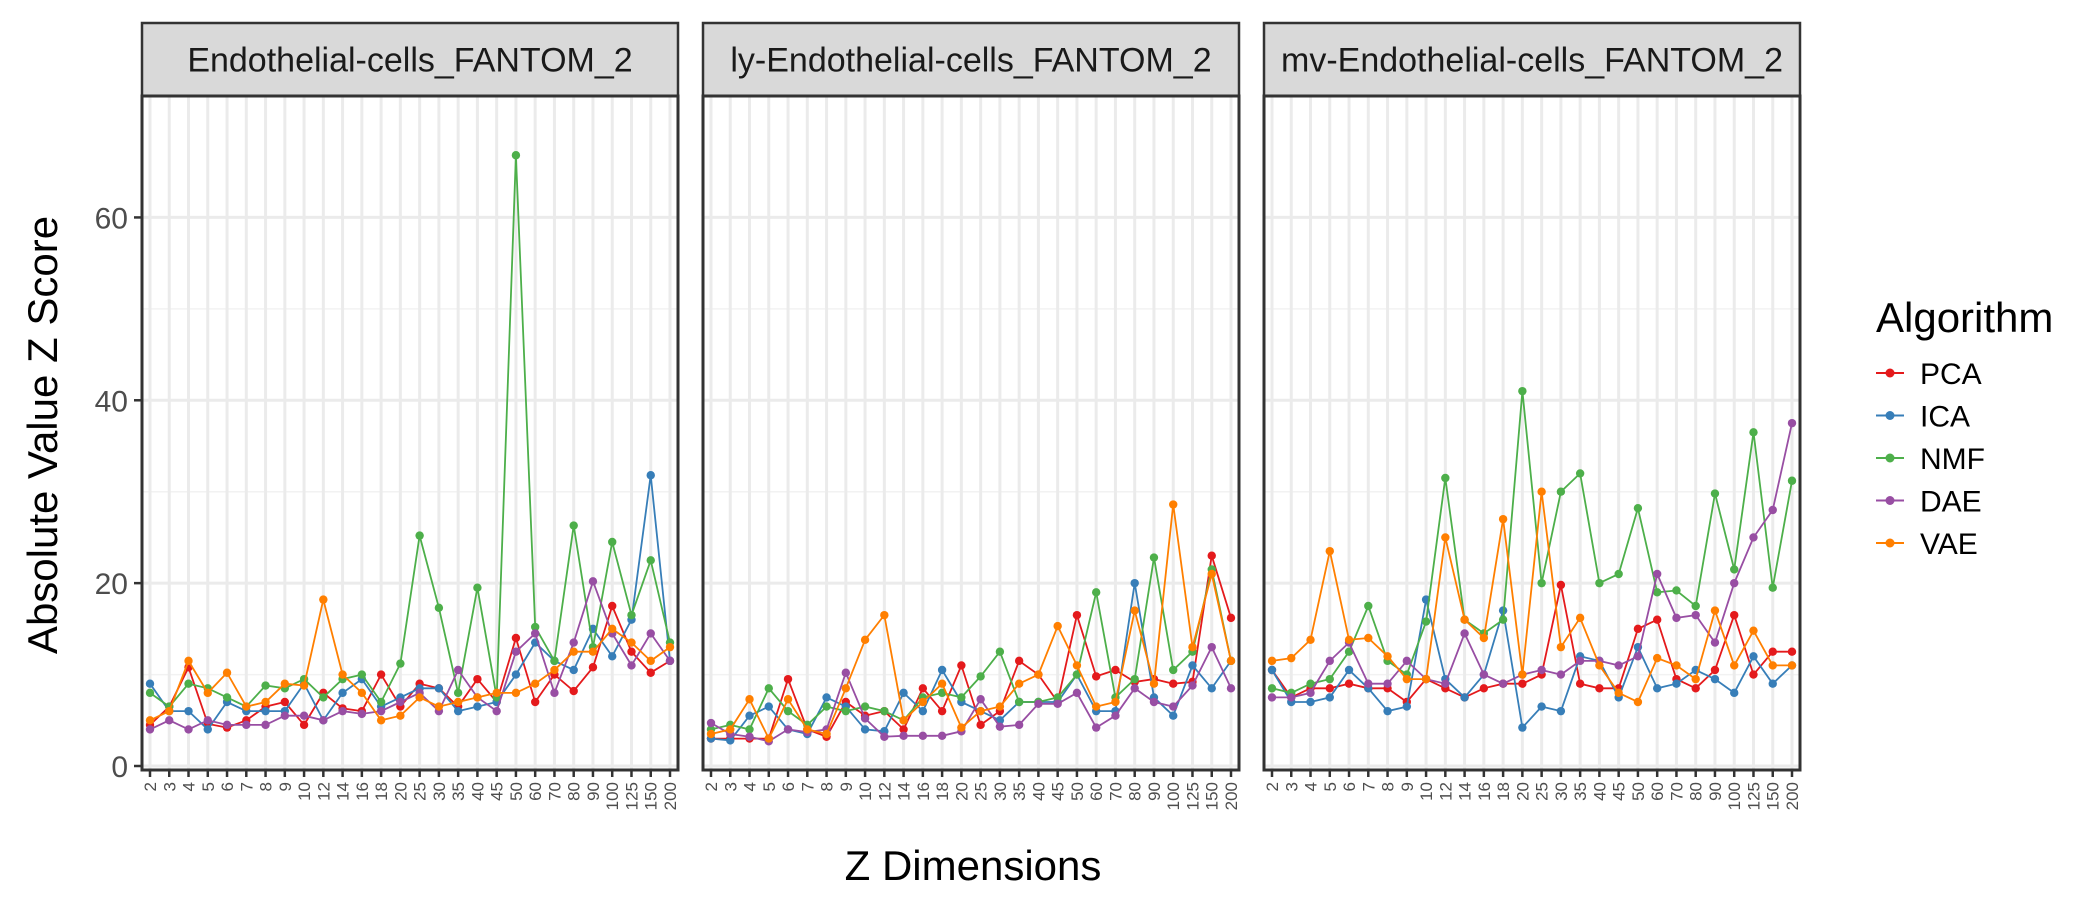  What do you see at coordinates (111, 218) in the screenshot?
I see `y-tick-label: 60` at bounding box center [111, 218].